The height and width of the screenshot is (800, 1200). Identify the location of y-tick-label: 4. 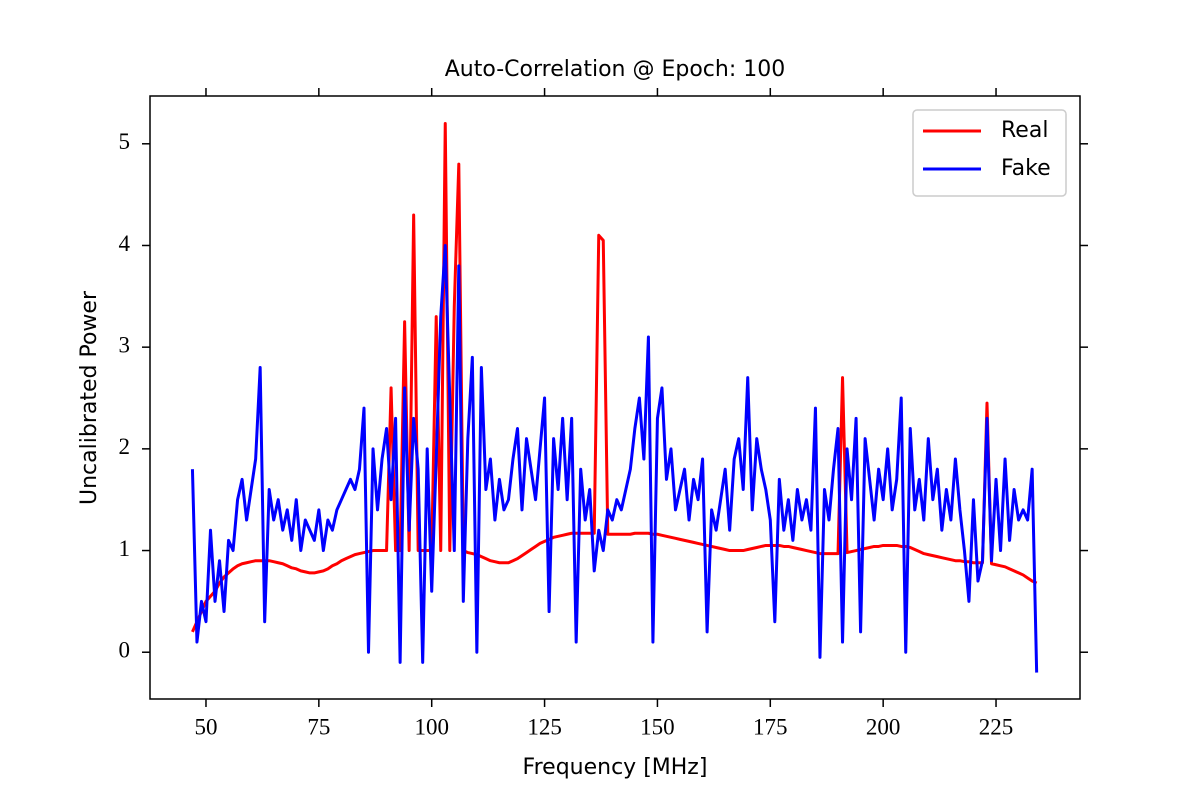
(125, 243).